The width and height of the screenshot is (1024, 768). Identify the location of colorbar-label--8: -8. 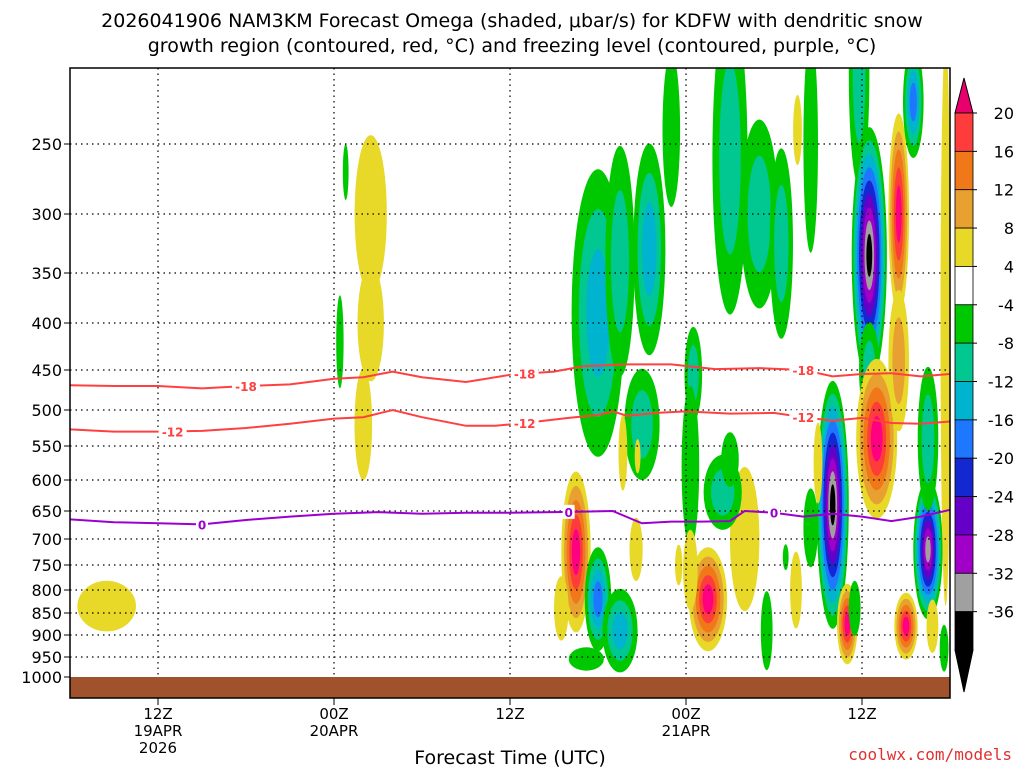
(1006, 343).